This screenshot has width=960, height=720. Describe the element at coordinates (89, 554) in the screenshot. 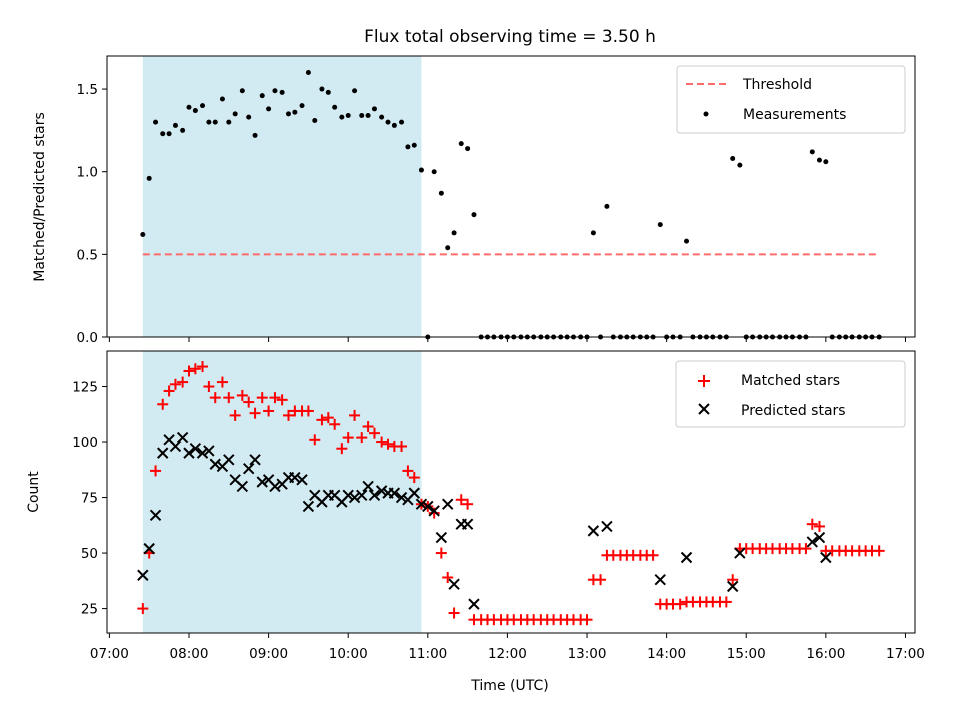

I see `bottom-y-tick-label: 50` at that location.